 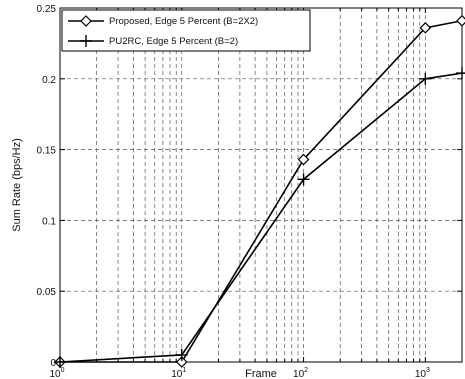 I want to click on legend-box, so click(x=186, y=30).